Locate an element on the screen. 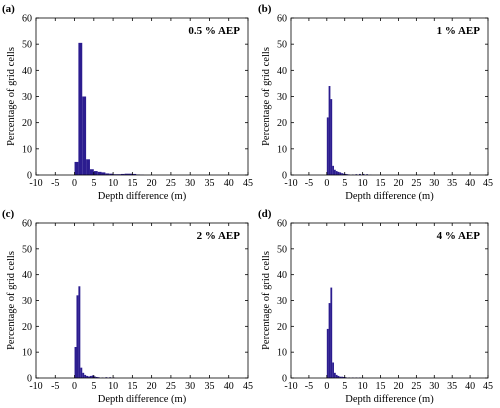  panel-title: 2 % AEP is located at coordinates (219, 236).